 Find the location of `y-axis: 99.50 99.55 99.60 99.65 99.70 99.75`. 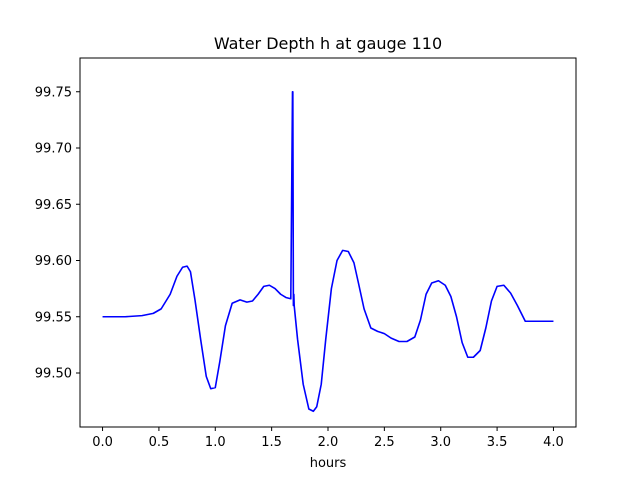

y-axis: 99.50 99.55 99.60 99.65 99.70 99.75 is located at coordinates (57, 233).